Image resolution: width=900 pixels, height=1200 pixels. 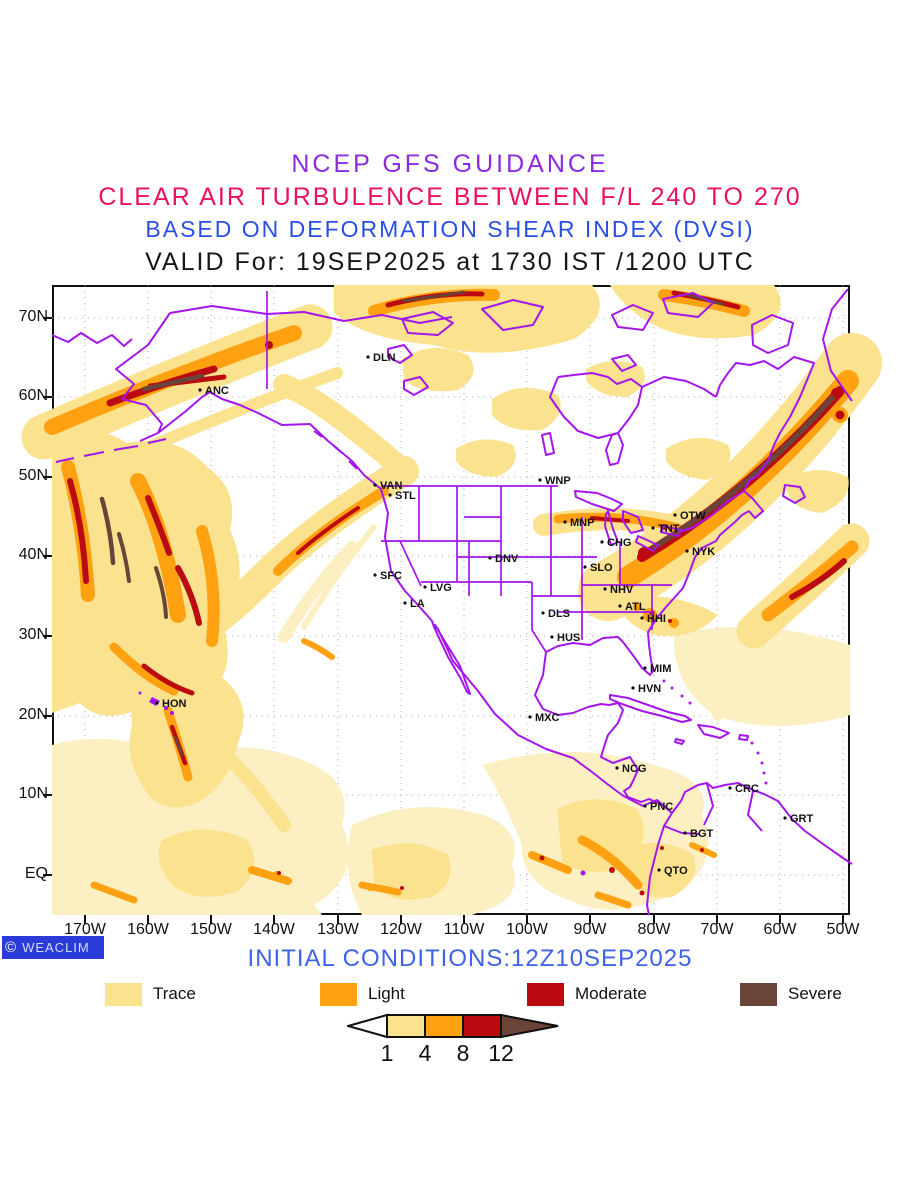 What do you see at coordinates (444, 1026) in the screenshot?
I see `colorbar-box-light` at bounding box center [444, 1026].